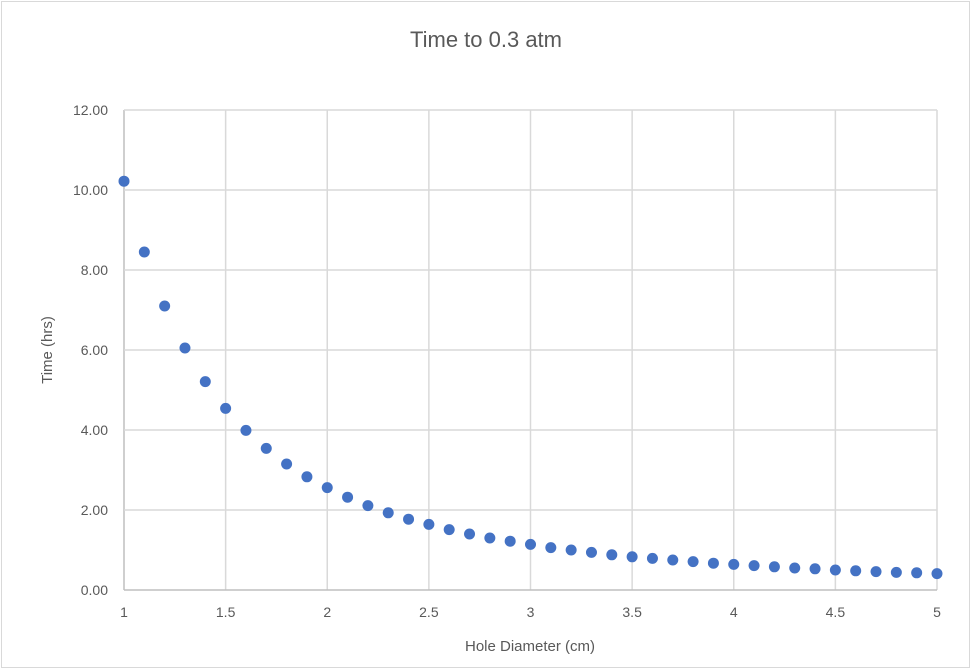 This screenshot has width=972, height=670. I want to click on x-axis-label: Hole Diameter (cm), so click(530, 646).